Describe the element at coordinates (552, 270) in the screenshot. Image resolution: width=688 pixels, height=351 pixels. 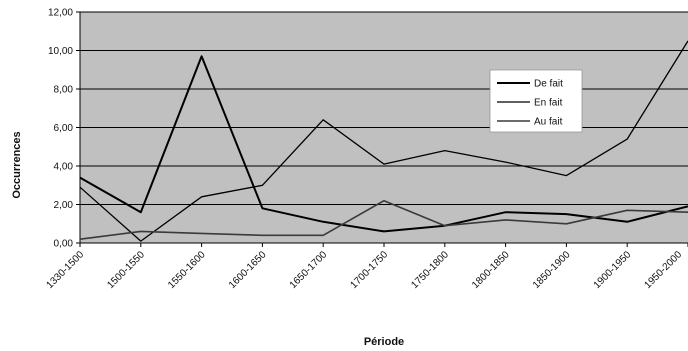
I see `x-tick-label: 1850-1900` at that location.